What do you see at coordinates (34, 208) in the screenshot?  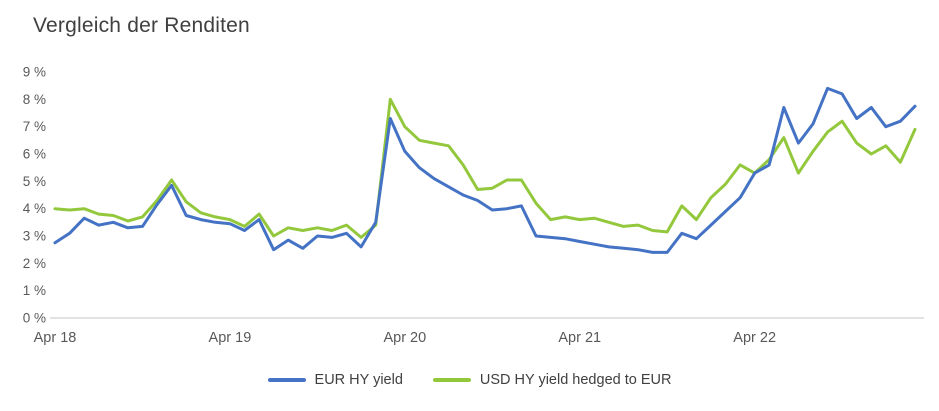 I see `y-axis-tick-label: 4 %` at bounding box center [34, 208].